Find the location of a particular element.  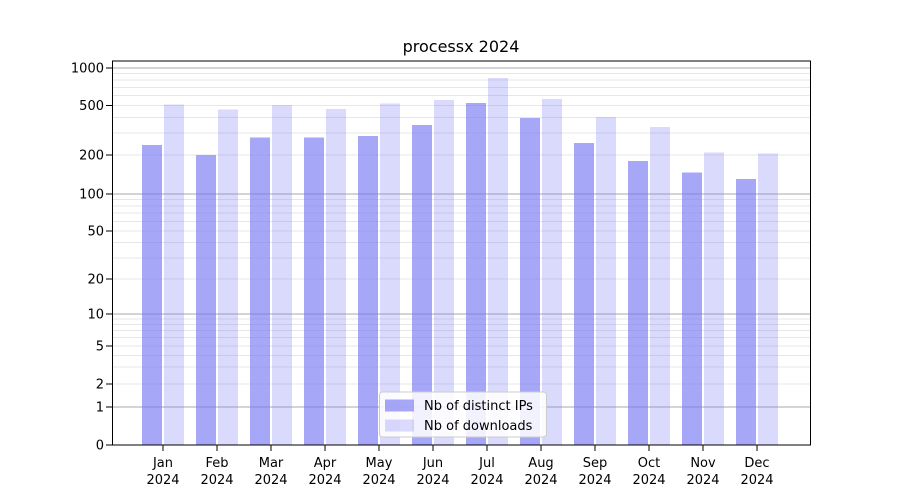

y-tick-label: 1000 is located at coordinates (87, 69).